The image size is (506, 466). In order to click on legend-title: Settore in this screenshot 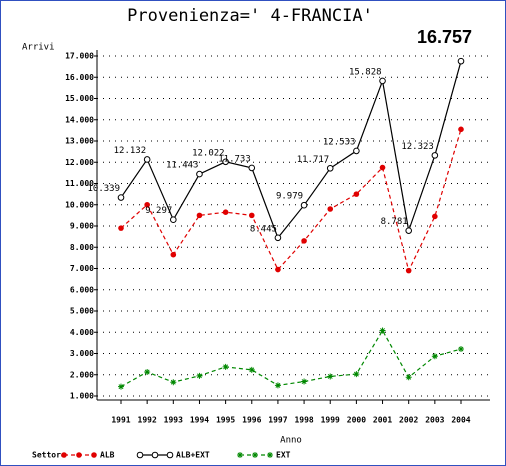, I will do `click(49, 455)`.